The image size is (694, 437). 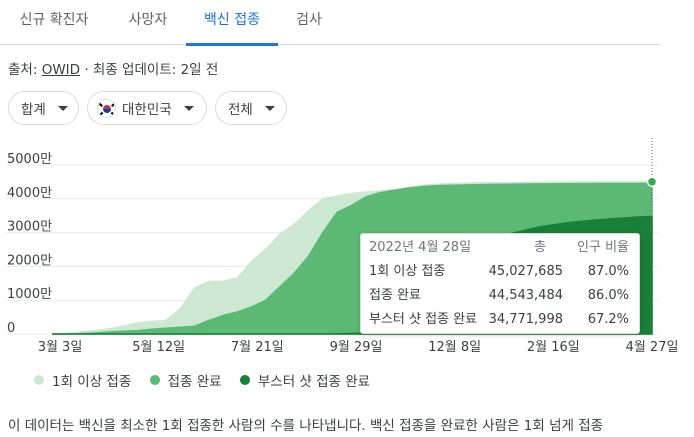 What do you see at coordinates (423, 319) in the screenshot?
I see `tooltip-row-label: 부스터 샷 접종 완료` at bounding box center [423, 319].